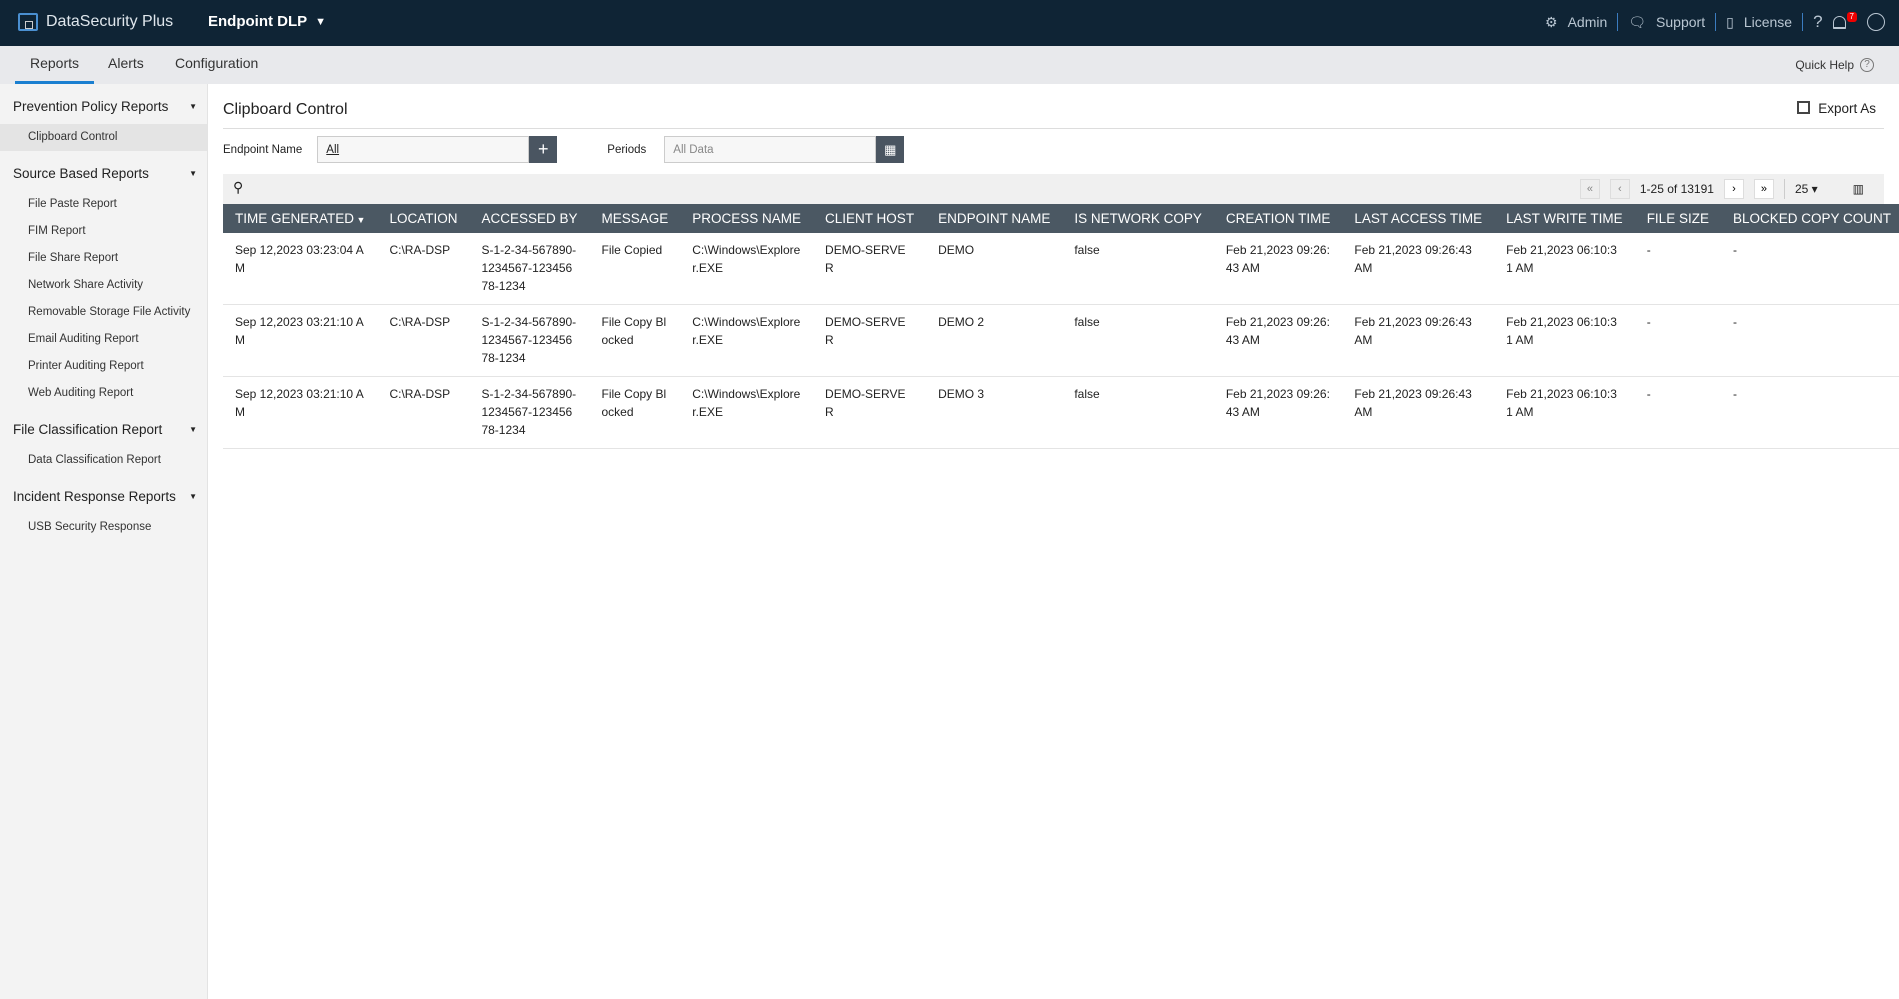  I want to click on support-link: Support, so click(1681, 22).